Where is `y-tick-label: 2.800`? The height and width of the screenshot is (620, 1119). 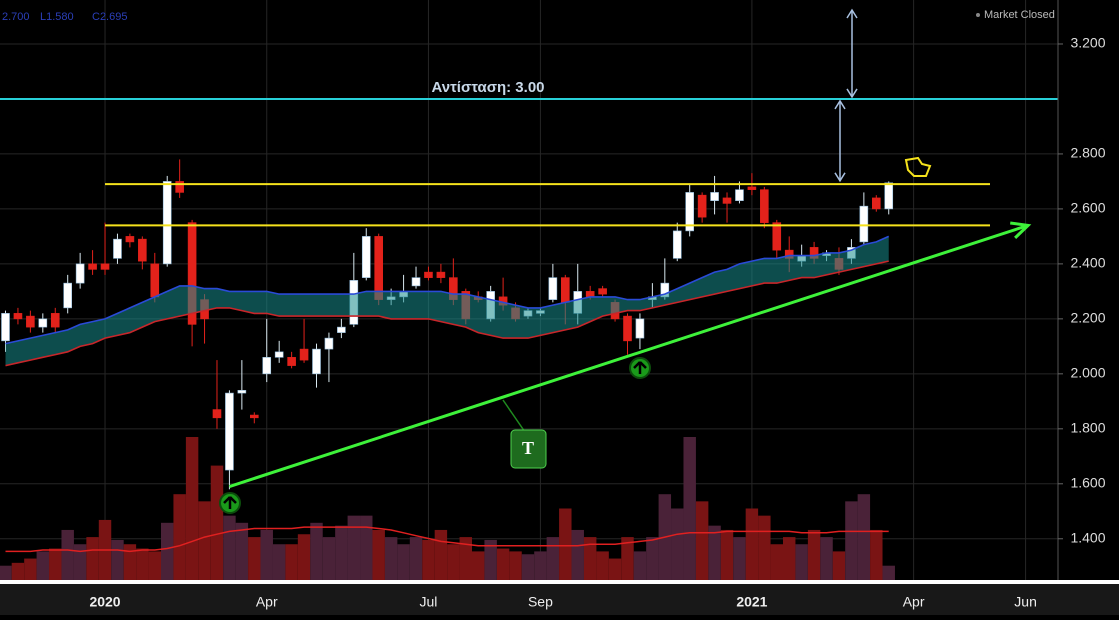 y-tick-label: 2.800 is located at coordinates (1087, 153).